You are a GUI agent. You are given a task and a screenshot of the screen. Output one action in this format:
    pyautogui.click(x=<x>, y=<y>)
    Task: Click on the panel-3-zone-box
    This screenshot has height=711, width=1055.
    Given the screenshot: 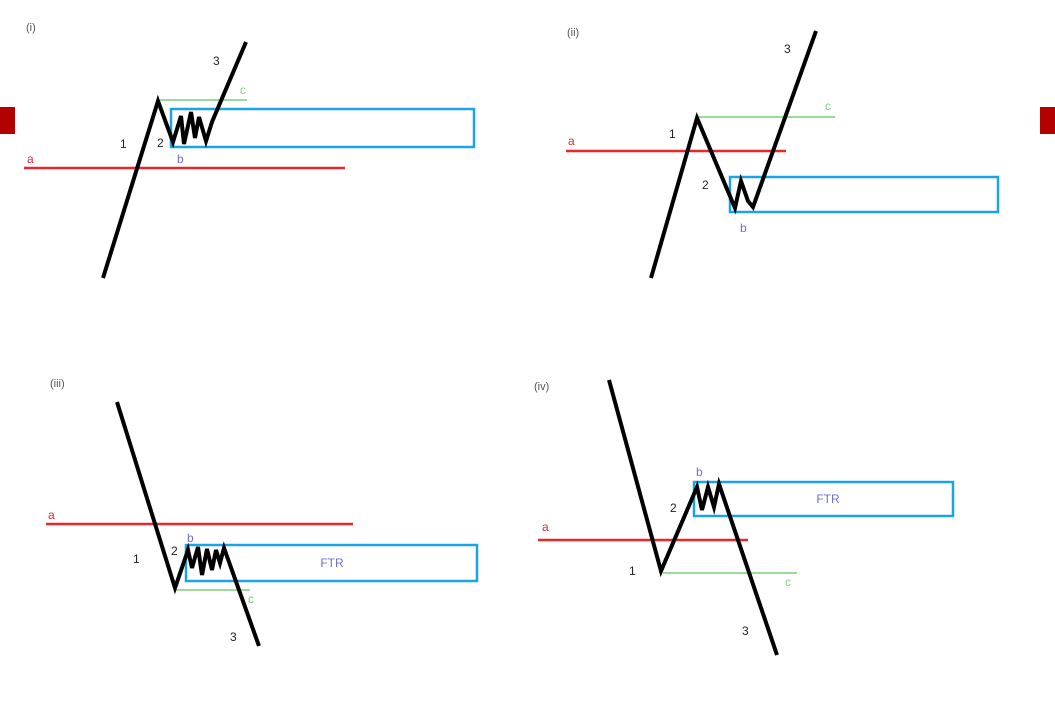 What is the action you would take?
    pyautogui.click(x=331, y=563)
    